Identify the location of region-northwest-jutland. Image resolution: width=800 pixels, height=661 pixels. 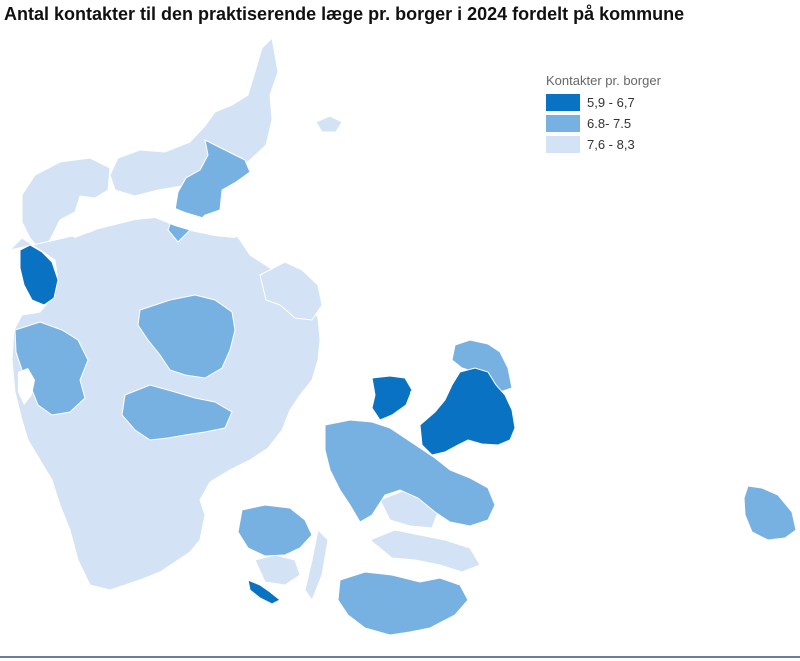
(66, 204).